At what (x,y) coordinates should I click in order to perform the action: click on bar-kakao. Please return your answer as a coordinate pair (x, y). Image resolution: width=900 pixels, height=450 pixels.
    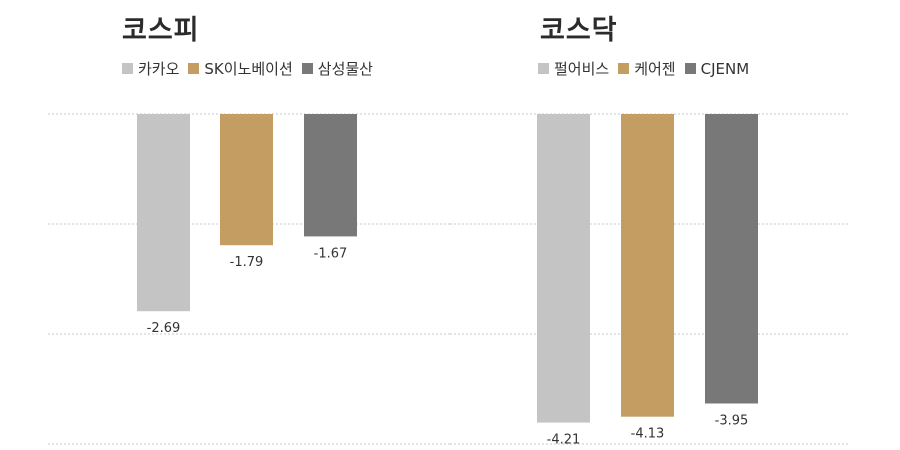
    Looking at the image, I should click on (163, 213).